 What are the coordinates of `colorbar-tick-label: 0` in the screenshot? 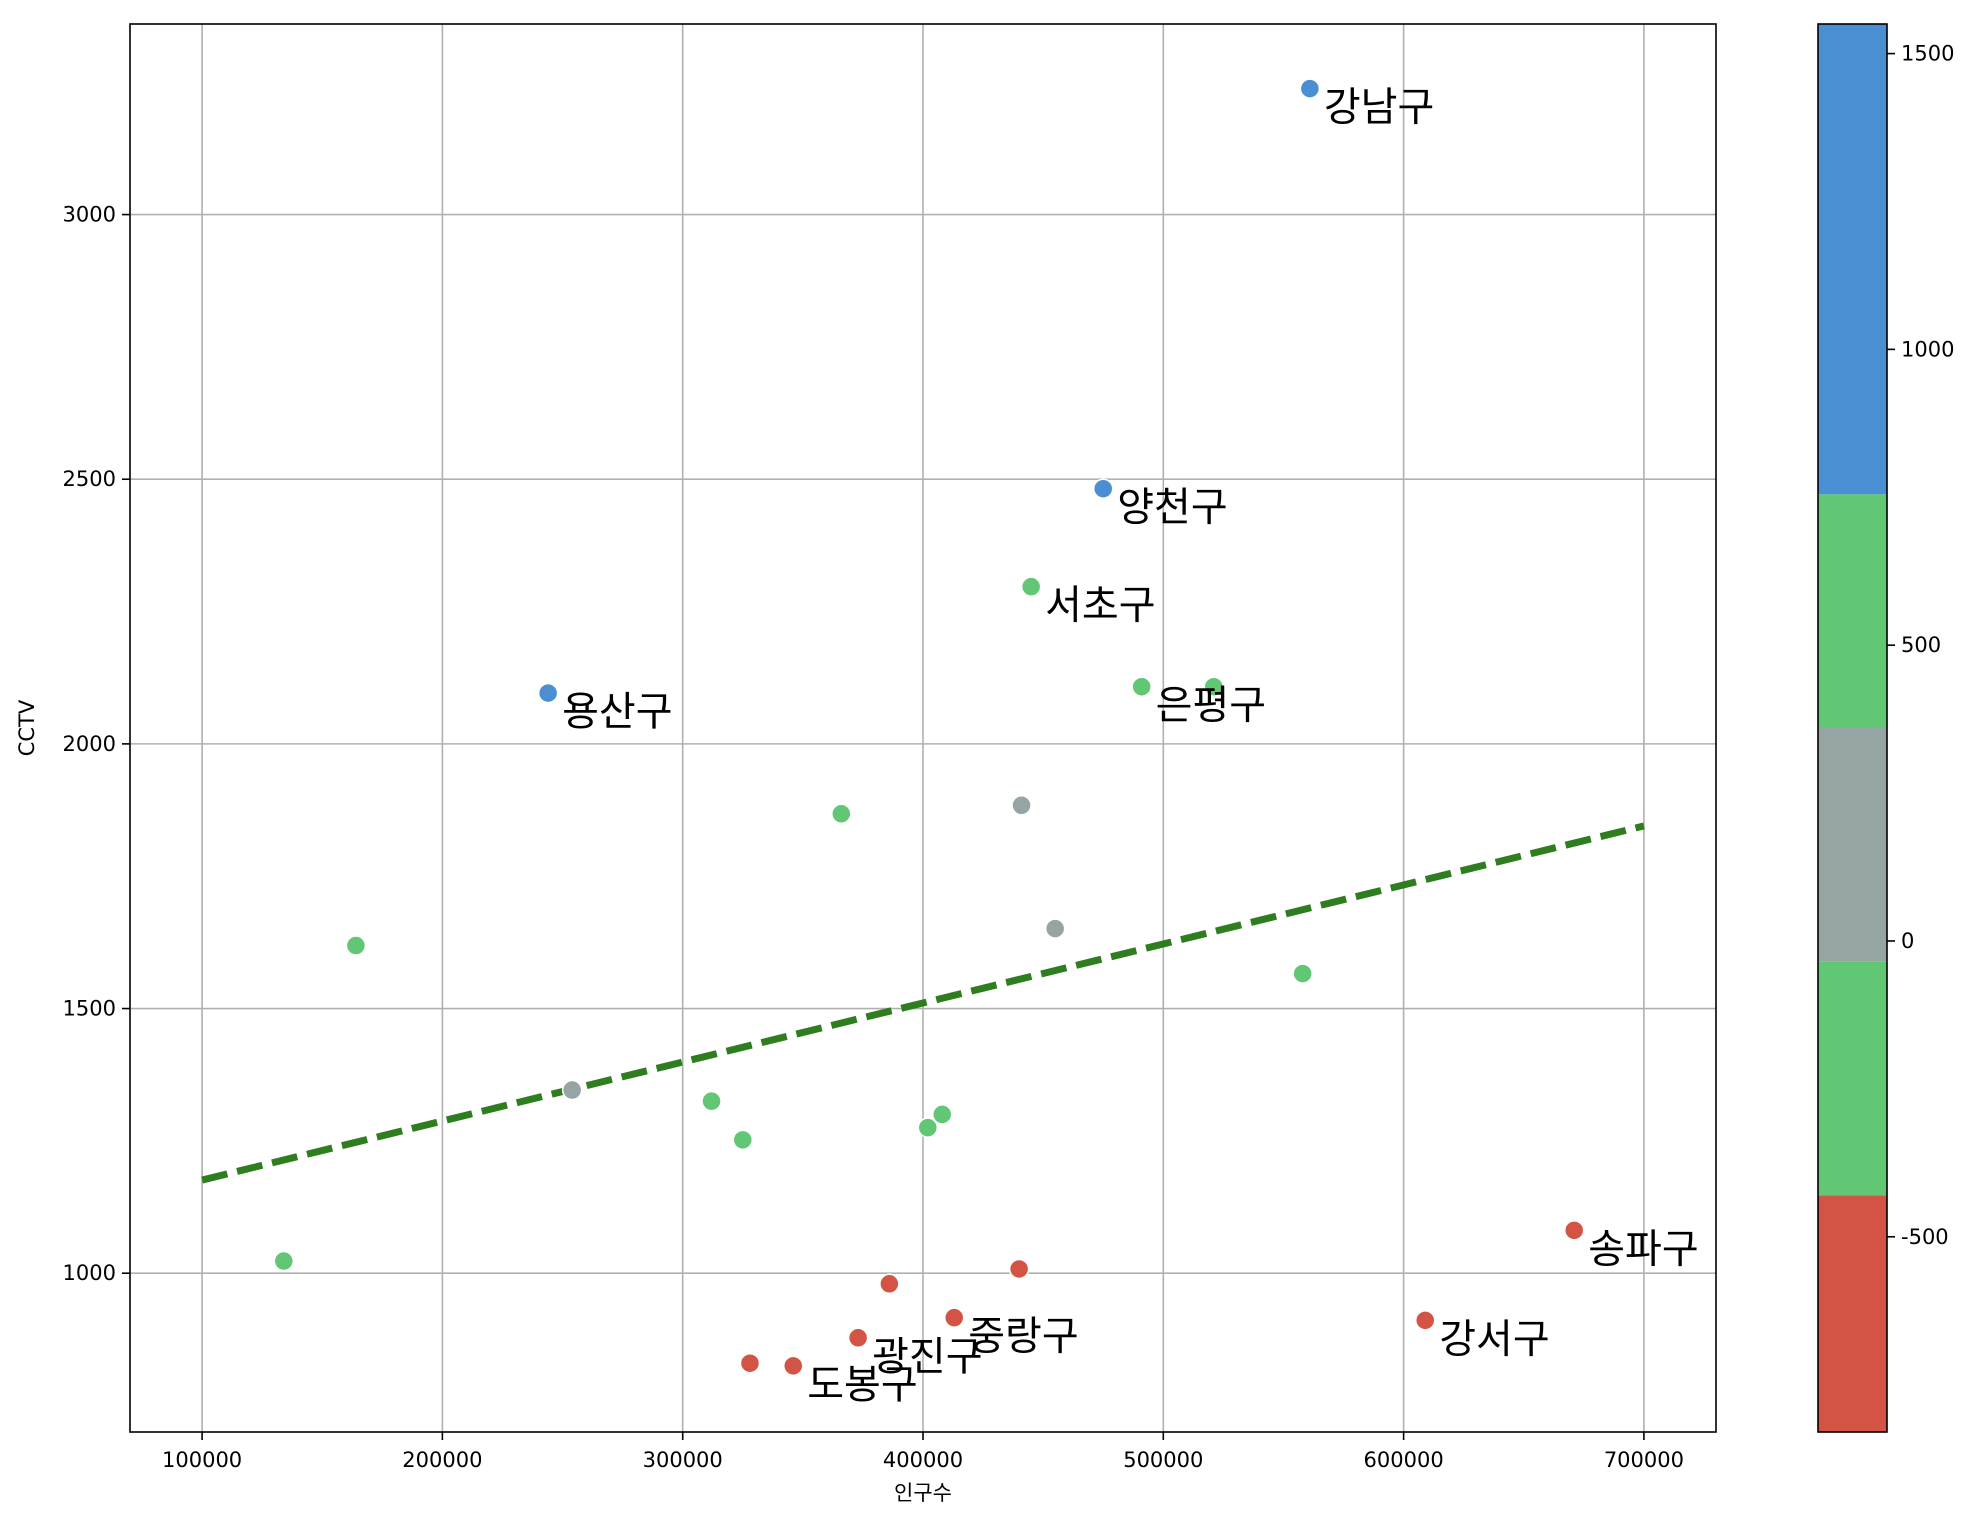 It's located at (1907, 941).